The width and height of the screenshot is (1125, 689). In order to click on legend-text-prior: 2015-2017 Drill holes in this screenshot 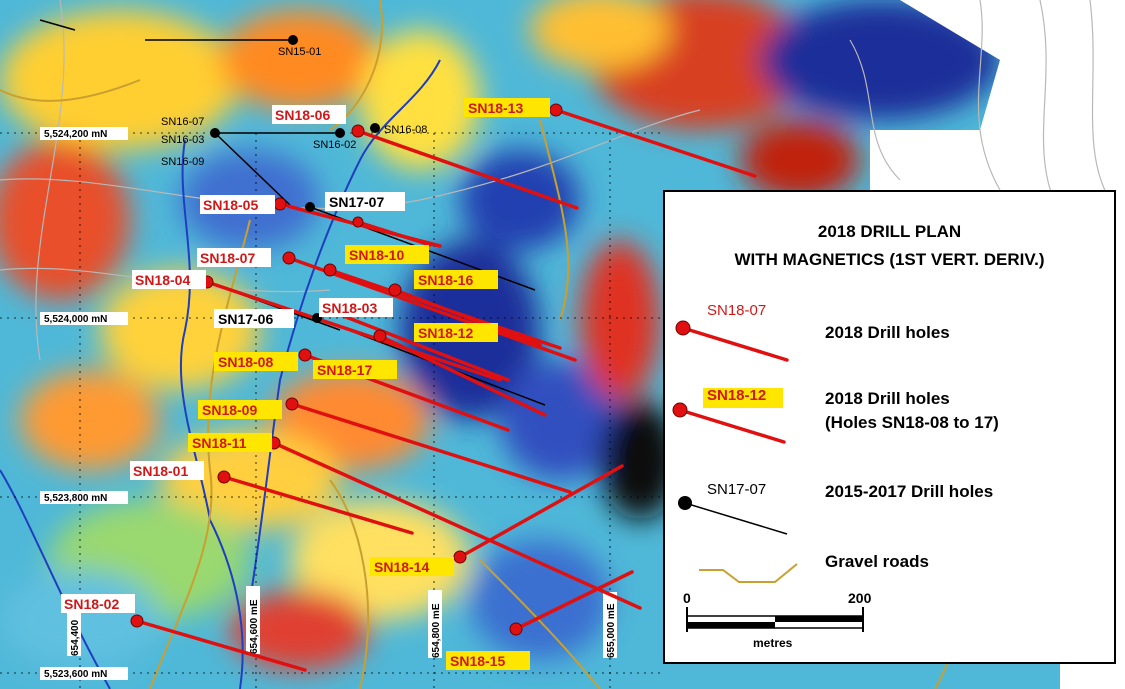, I will do `click(909, 491)`.